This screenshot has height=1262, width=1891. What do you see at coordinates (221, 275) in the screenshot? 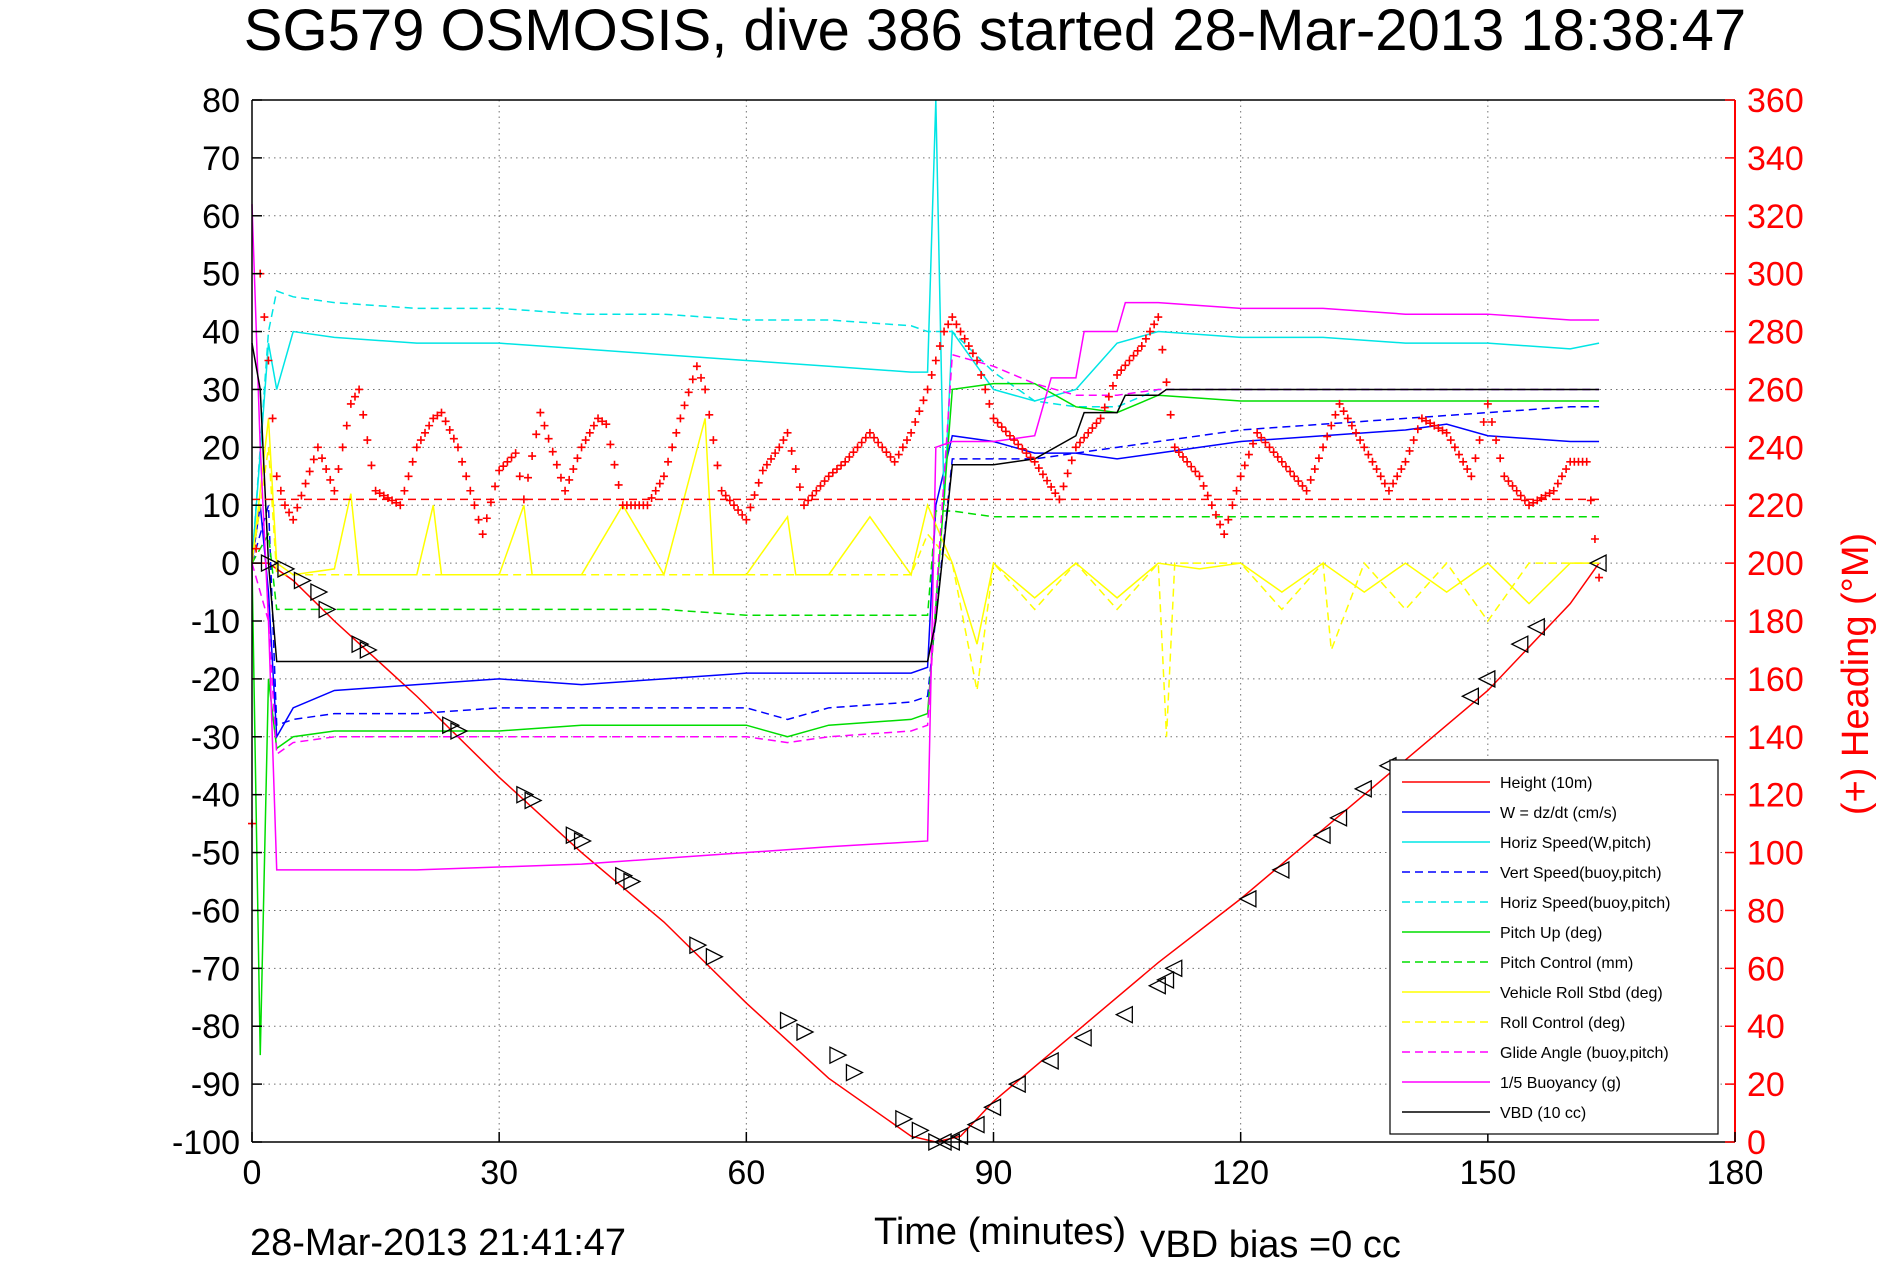
I see `left-tick-label: 50` at bounding box center [221, 275].